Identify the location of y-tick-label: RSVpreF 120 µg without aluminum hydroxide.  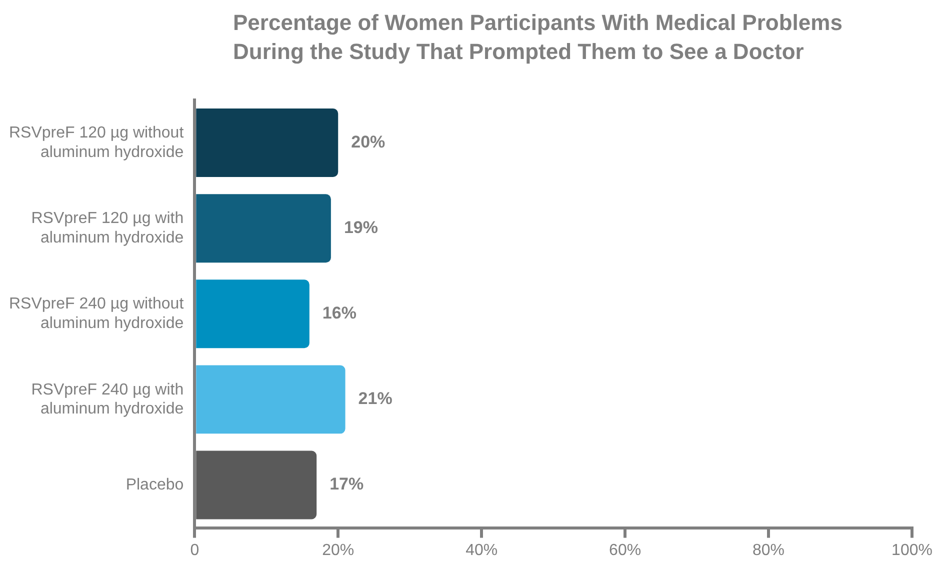
(96, 142).